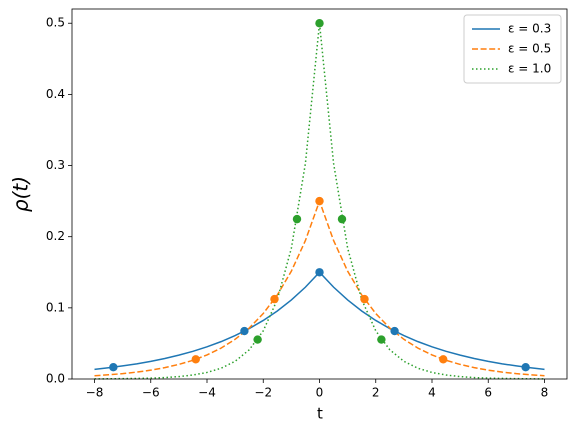  I want to click on x-tick-label: 8, so click(545, 393).